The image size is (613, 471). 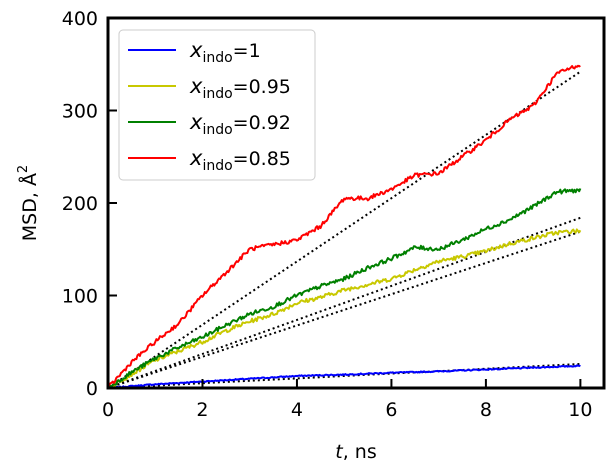 What do you see at coordinates (297, 410) in the screenshot?
I see `x-tick-label: 4` at bounding box center [297, 410].